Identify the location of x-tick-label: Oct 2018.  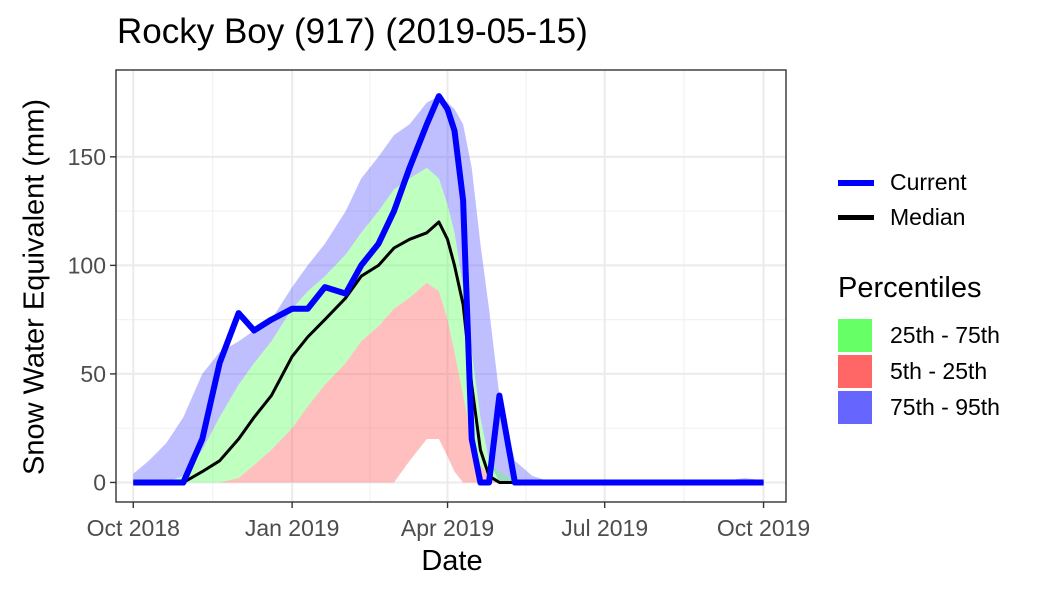
(133, 528).